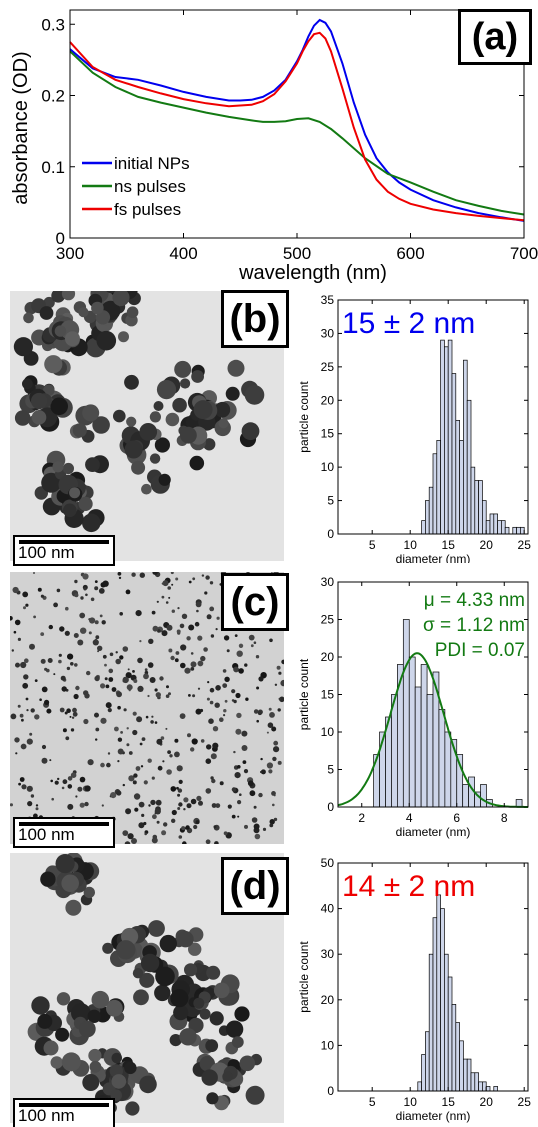 The width and height of the screenshot is (538, 1127). What do you see at coordinates (474, 625) in the screenshot?
I see `fit-stat-1: σ = 1.12 nm` at bounding box center [474, 625].